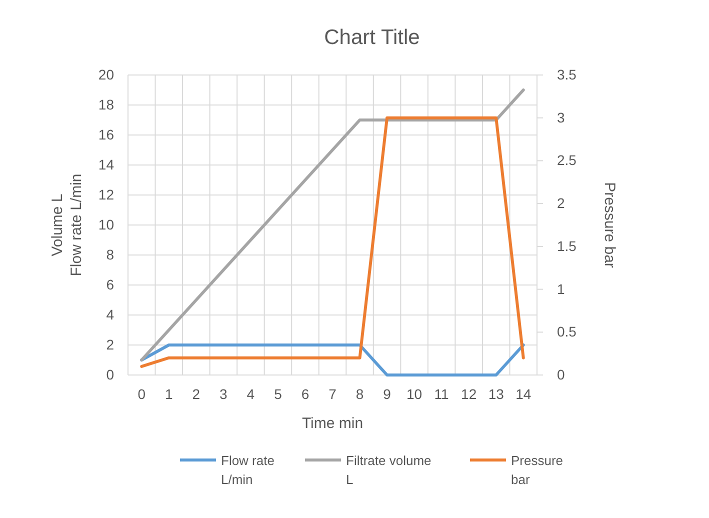 The height and width of the screenshot is (518, 709). What do you see at coordinates (250, 394) in the screenshot?
I see `x-tick-label: 4` at bounding box center [250, 394].